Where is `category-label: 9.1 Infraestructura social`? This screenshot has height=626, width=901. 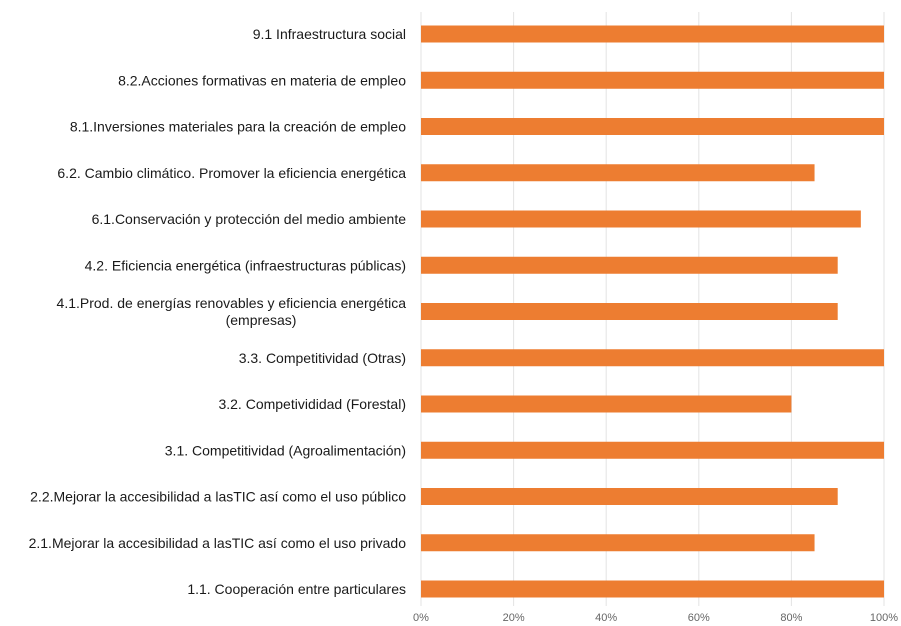
category-label: 9.1 Infraestructura social is located at coordinates (329, 34).